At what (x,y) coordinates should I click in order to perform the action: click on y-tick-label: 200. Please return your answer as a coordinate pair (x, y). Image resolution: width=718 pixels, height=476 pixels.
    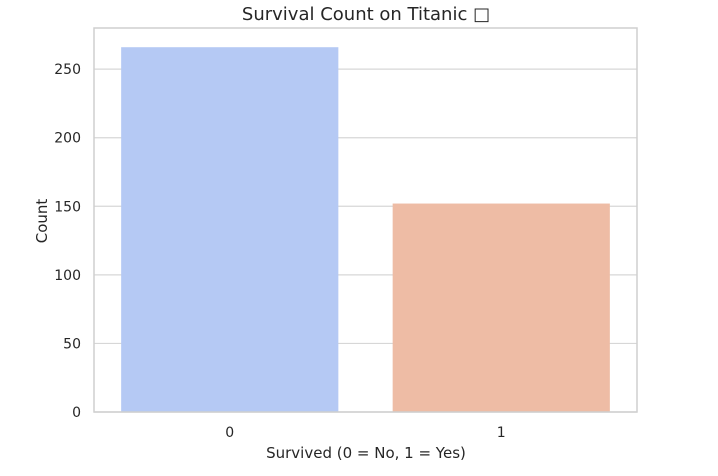
    Looking at the image, I should click on (67, 139).